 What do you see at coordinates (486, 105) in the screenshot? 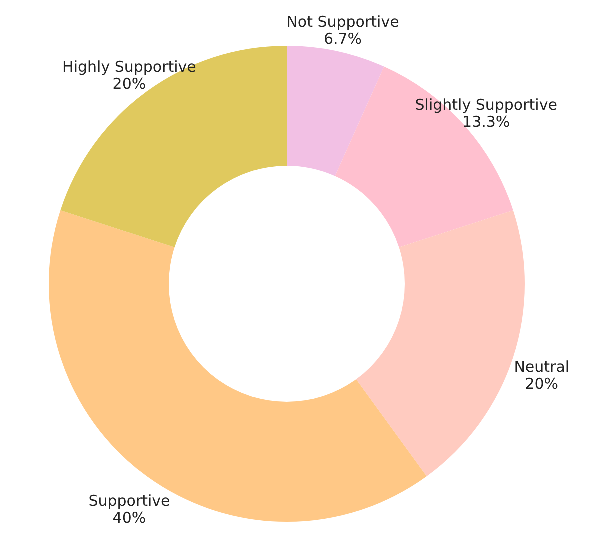
I see `slice-label: Slightly Supportive` at bounding box center [486, 105].